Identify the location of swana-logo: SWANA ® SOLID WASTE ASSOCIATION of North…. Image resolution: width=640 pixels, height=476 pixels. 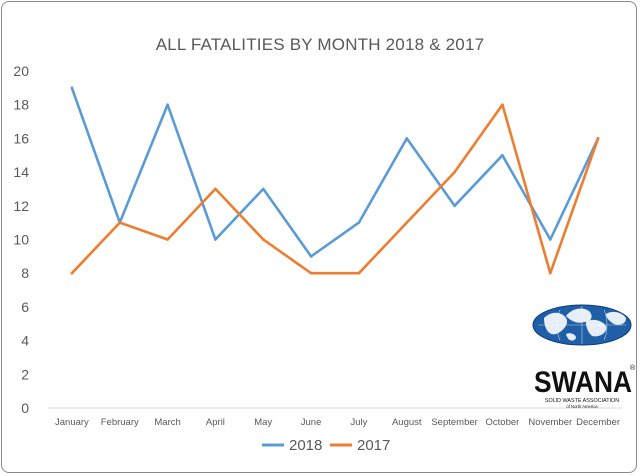
(584, 356).